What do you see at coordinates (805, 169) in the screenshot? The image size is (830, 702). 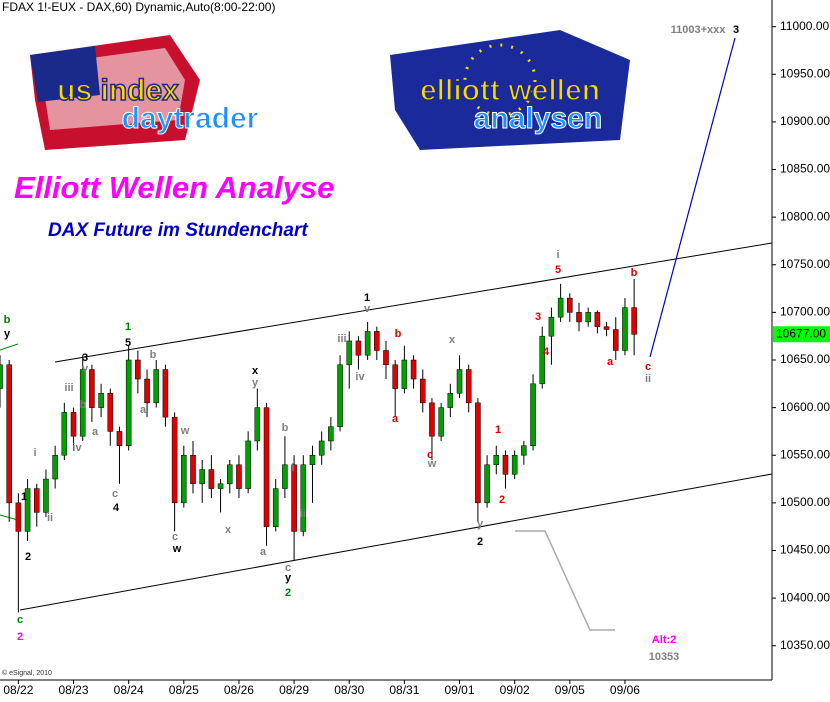 I see `y-tick-label: 10850.00` at bounding box center [805, 169].